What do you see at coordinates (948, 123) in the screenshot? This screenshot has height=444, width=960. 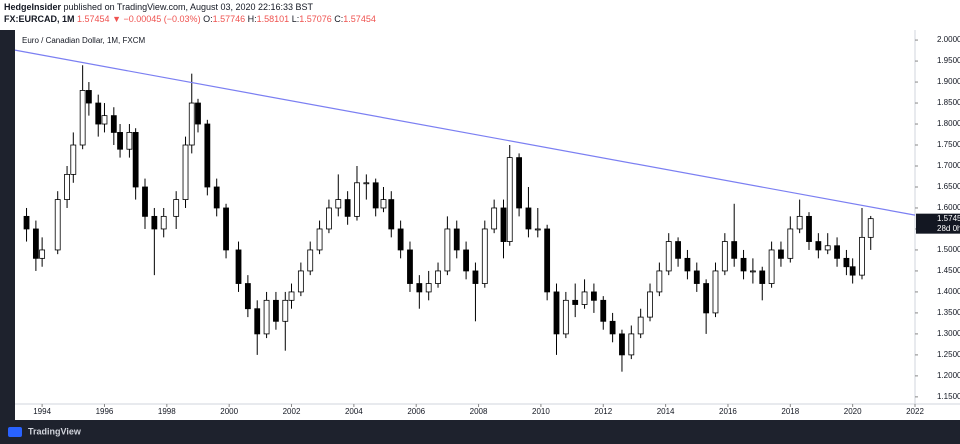 I see `y-tick-label: 1.80000` at bounding box center [948, 123].